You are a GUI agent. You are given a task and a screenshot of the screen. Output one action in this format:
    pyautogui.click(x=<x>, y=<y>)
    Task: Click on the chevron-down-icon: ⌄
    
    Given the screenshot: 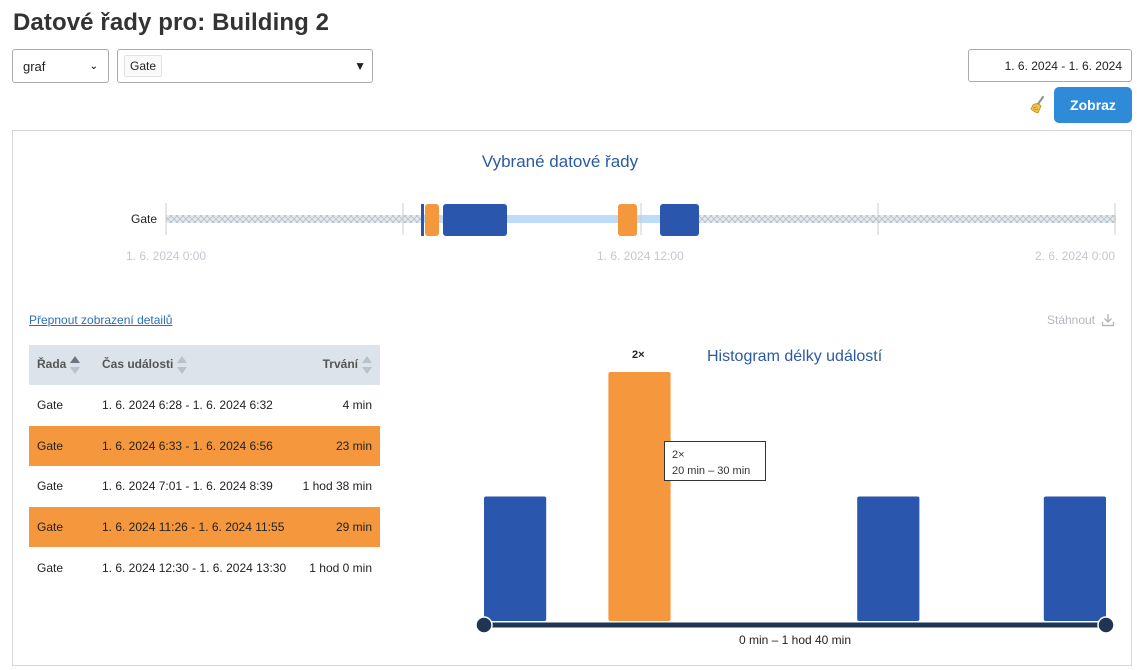 What is the action you would take?
    pyautogui.click(x=93, y=66)
    